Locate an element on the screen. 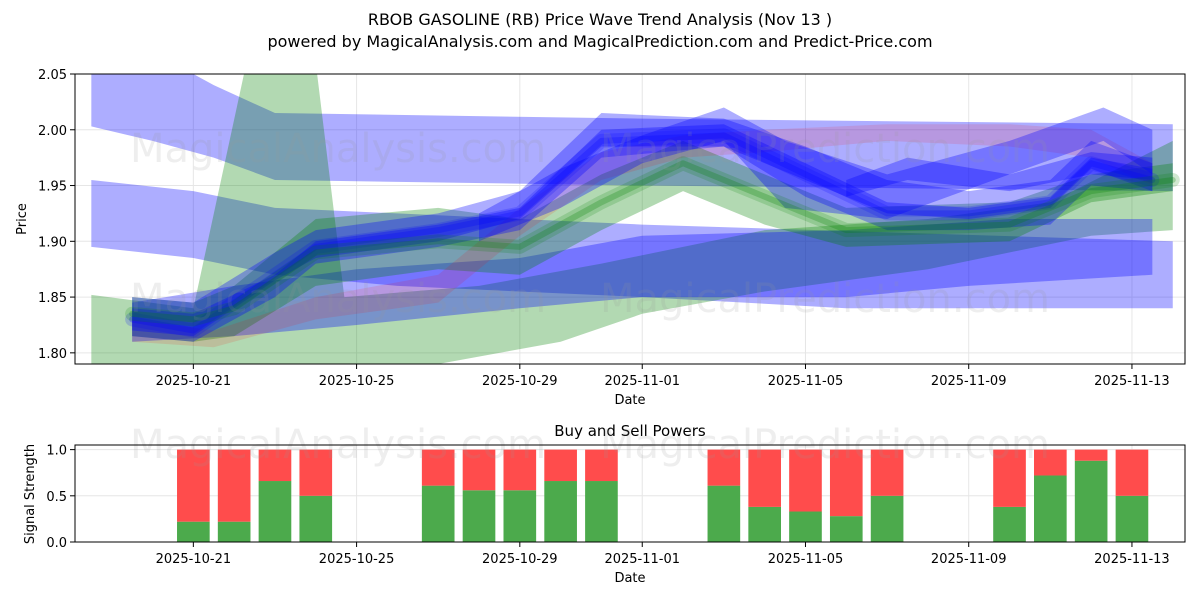 This screenshot has height=600, width=1200. signal-x-label: Date is located at coordinates (629, 578).